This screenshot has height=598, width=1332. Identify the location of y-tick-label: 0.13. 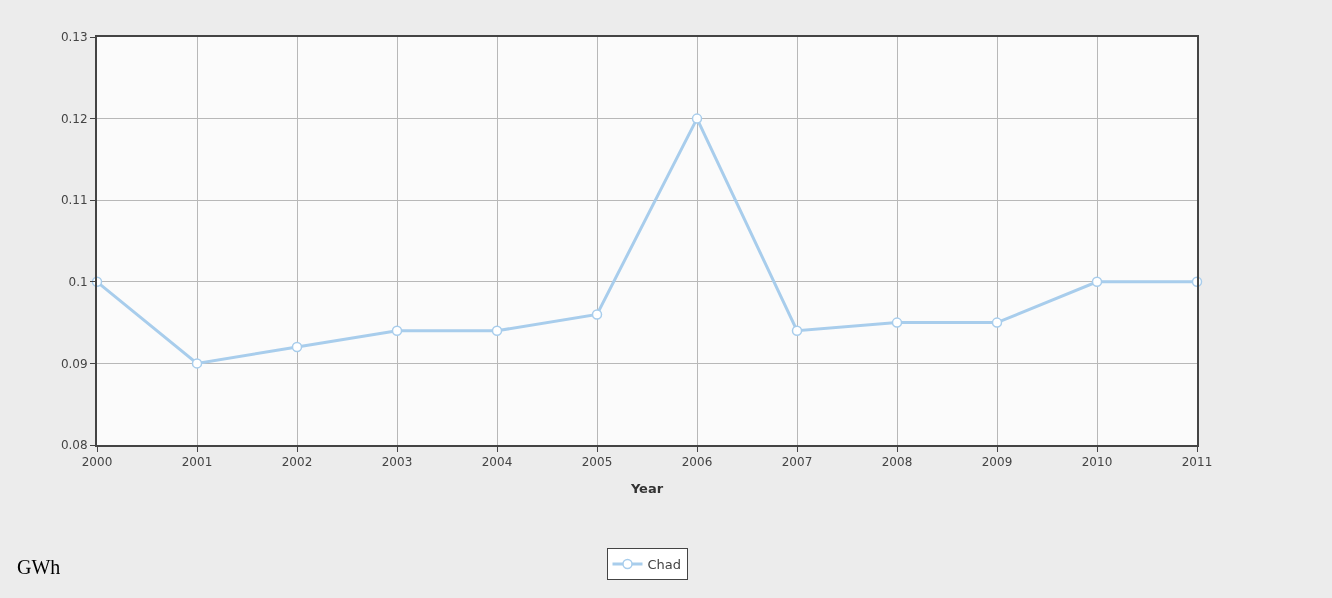
(74, 37).